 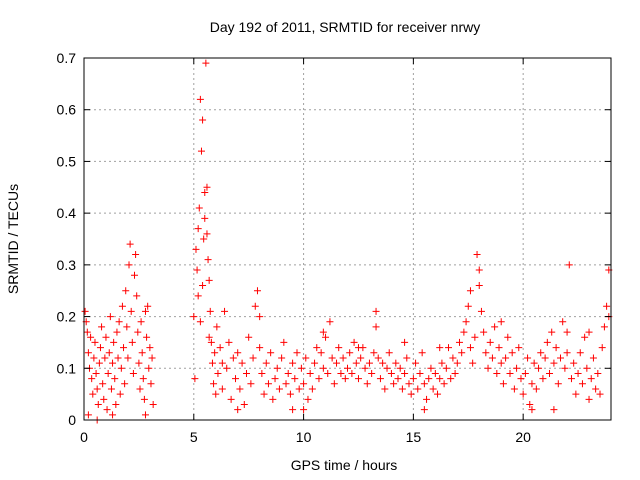 What do you see at coordinates (67, 161) in the screenshot?
I see `y-tick-label: 0.5` at bounding box center [67, 161].